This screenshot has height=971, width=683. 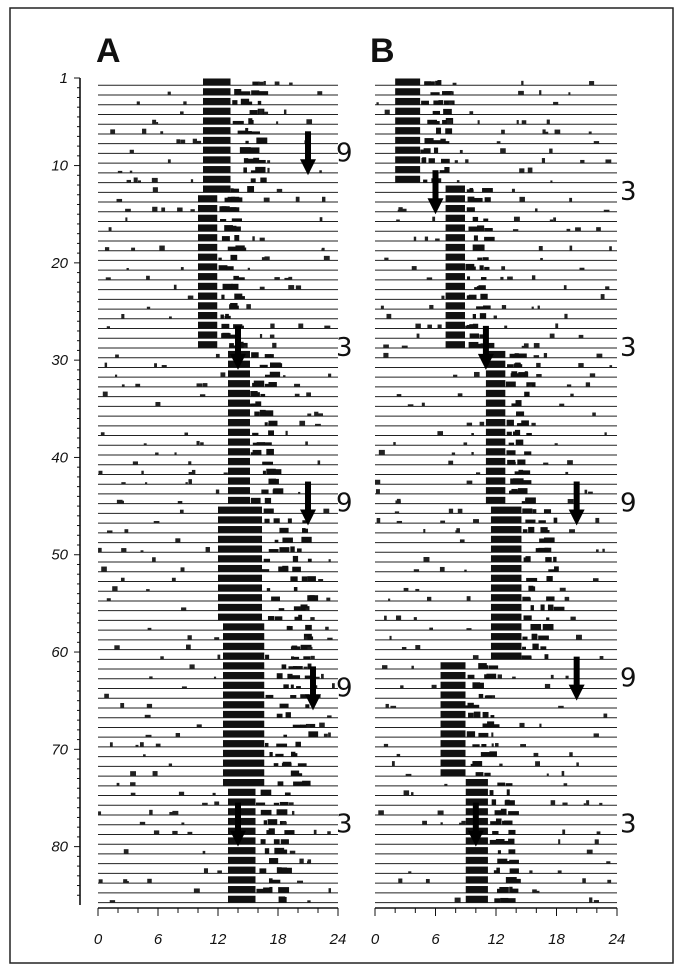 I want to click on x-tick-label: 0, so click(x=375, y=939).